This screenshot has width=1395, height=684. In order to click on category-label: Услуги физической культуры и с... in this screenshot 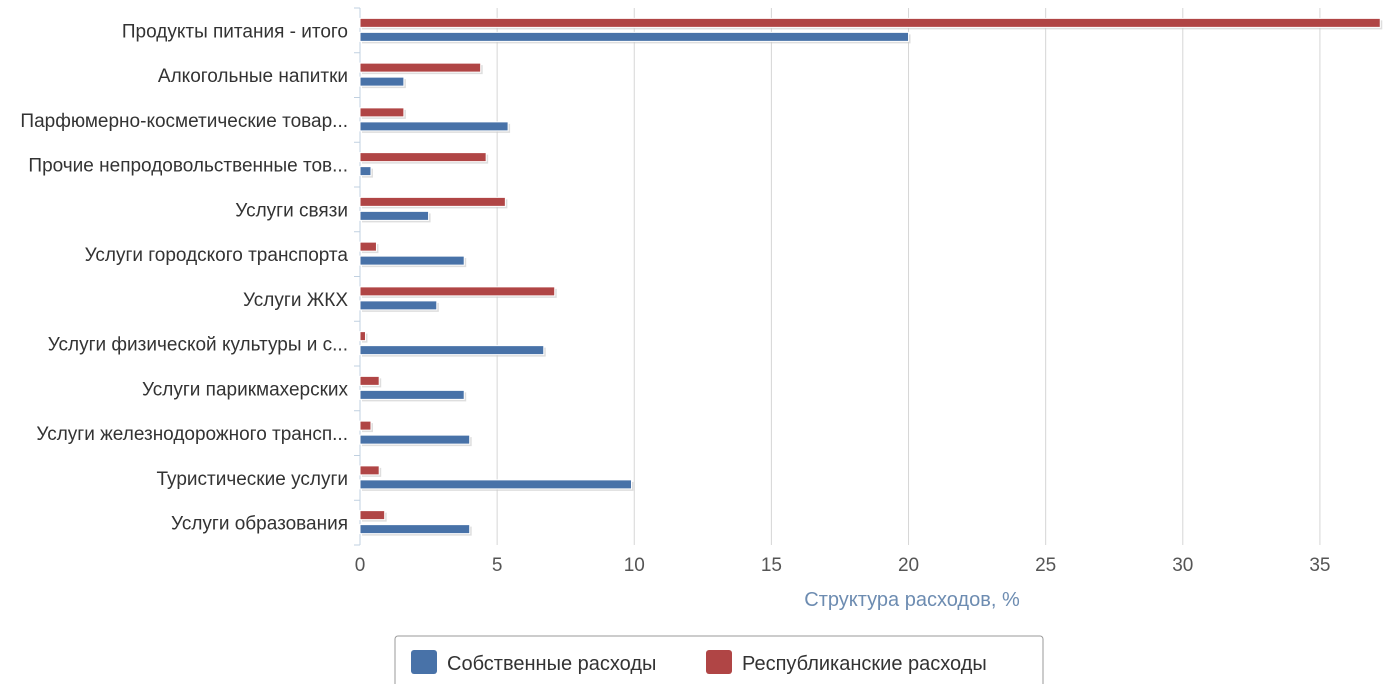, I will do `click(198, 345)`.